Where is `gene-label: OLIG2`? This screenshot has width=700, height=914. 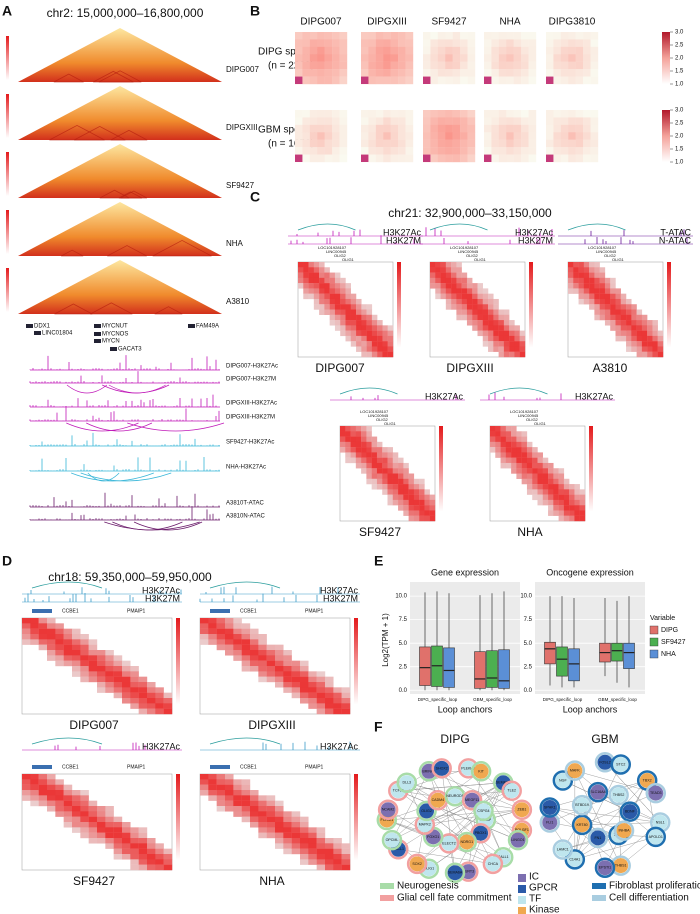 gene-label: OLIG2 is located at coordinates (532, 419).